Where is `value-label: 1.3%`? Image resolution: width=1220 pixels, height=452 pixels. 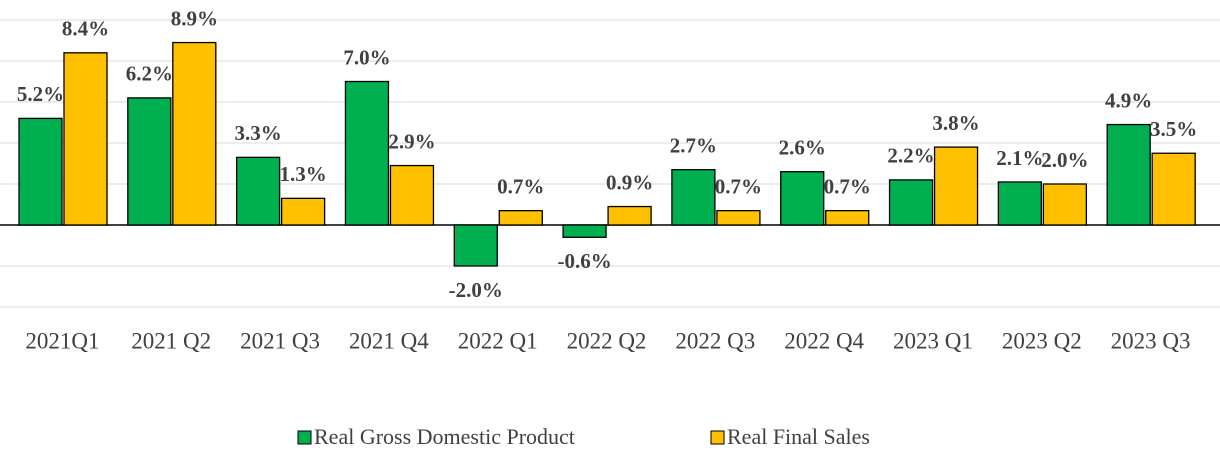
value-label: 1.3% is located at coordinates (303, 174).